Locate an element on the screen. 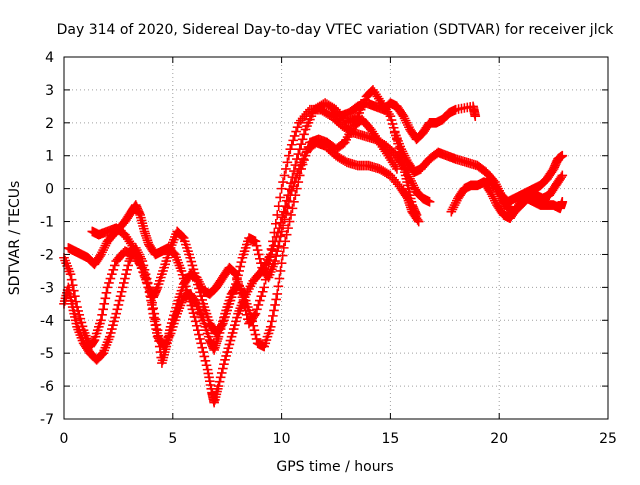 Image resolution: width=640 pixels, height=485 pixels. y-tick-label: 0 is located at coordinates (49, 190).